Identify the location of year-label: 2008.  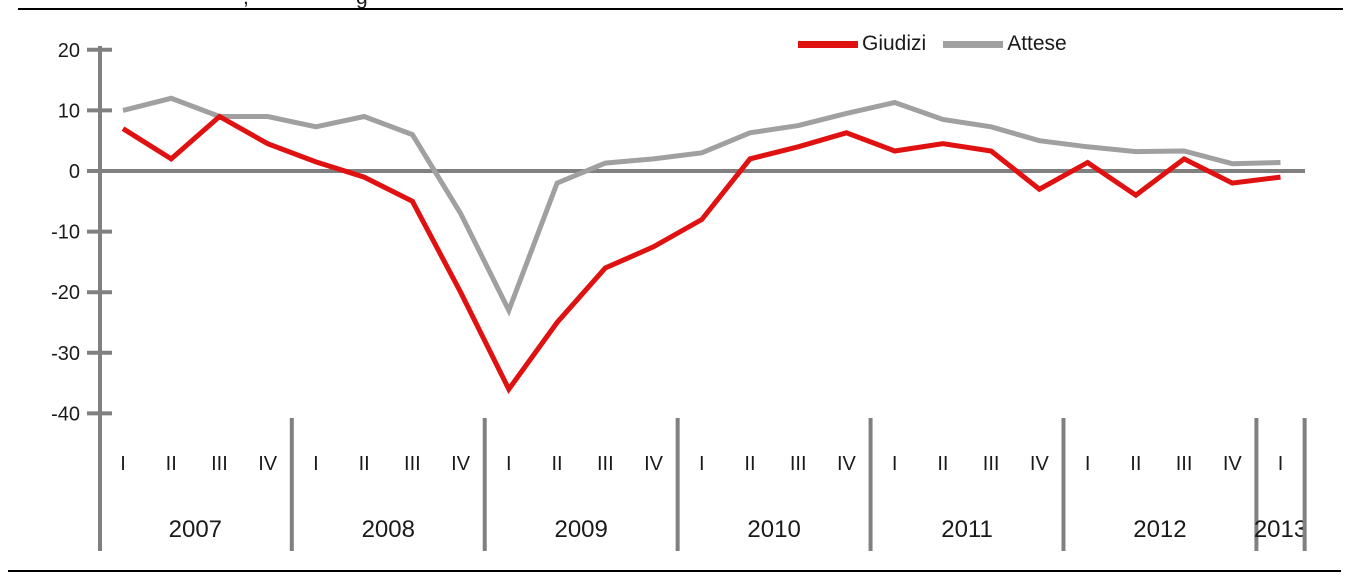
(388, 529).